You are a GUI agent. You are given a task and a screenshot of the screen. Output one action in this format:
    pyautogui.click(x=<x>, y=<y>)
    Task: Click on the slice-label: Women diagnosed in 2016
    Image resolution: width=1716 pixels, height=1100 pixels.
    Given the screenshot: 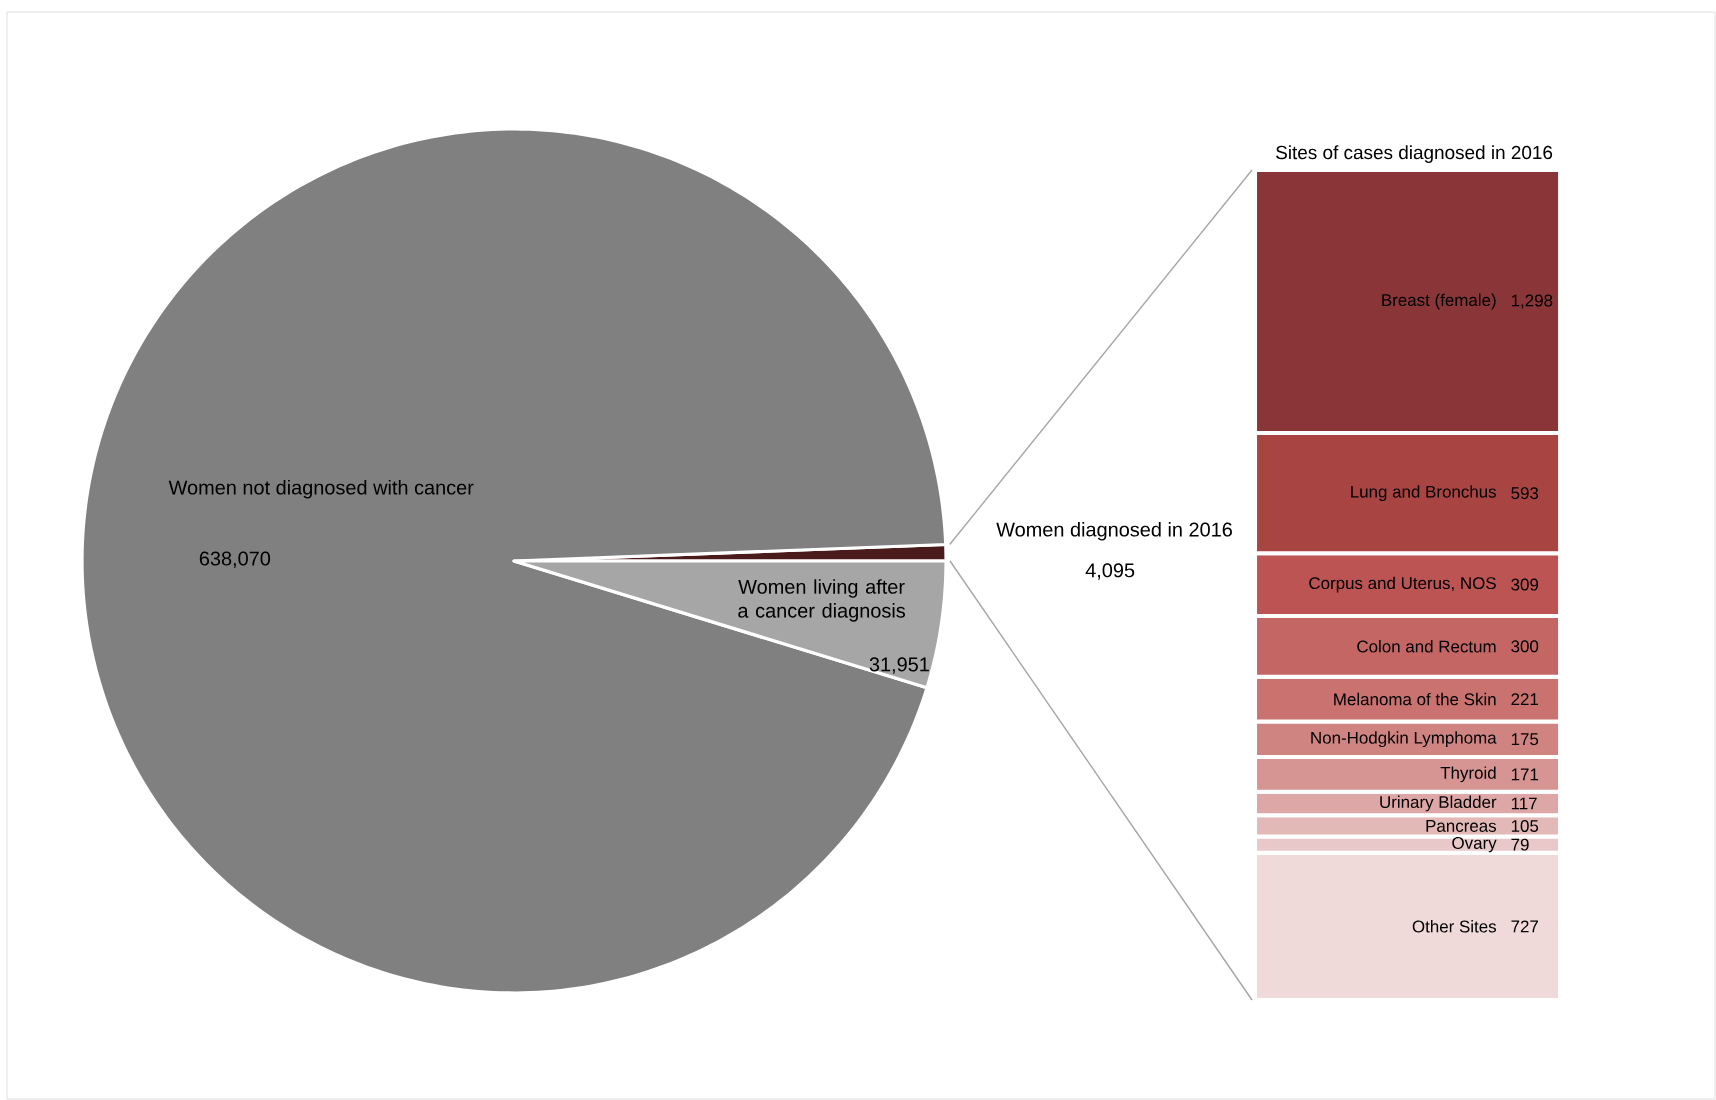 What is the action you would take?
    pyautogui.click(x=1114, y=531)
    